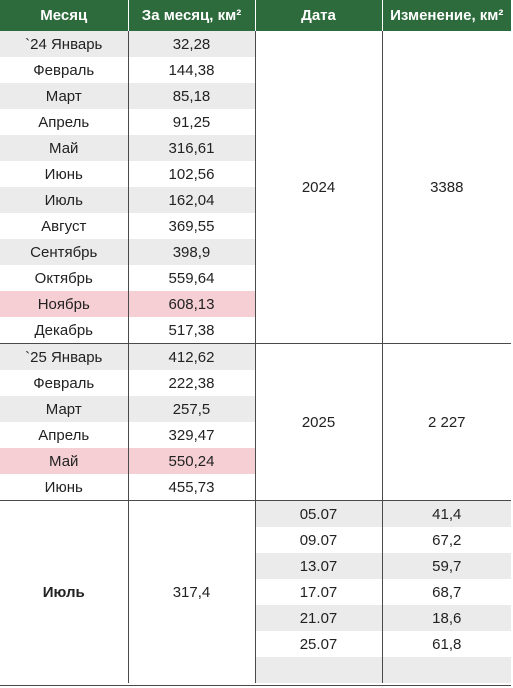 The height and width of the screenshot is (688, 513). What do you see at coordinates (191, 356) in the screenshot?
I see `value-cell: 412,62` at bounding box center [191, 356].